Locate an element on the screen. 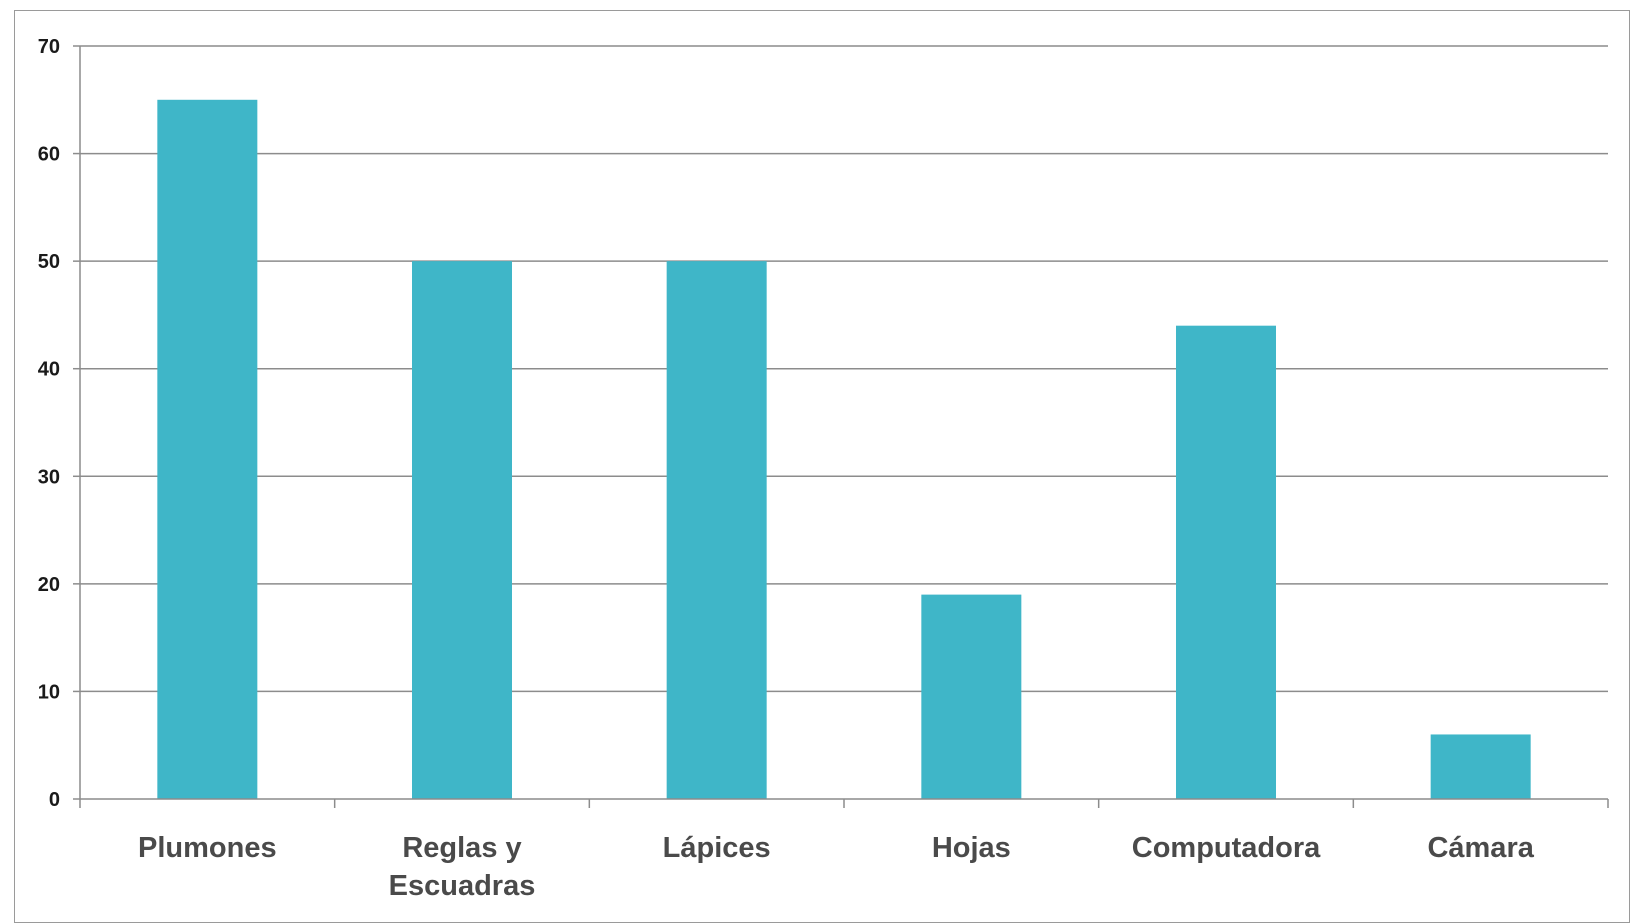  y-tick-label: 60 is located at coordinates (49, 155).